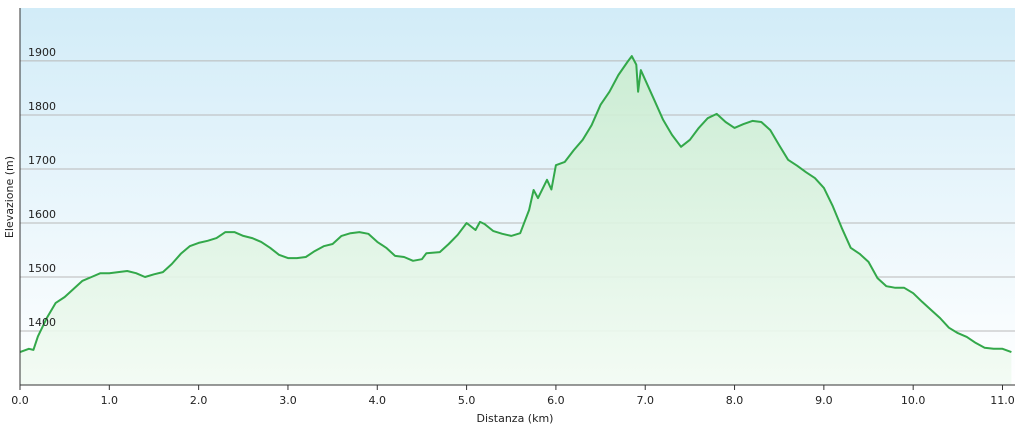  Describe the element at coordinates (42, 322) in the screenshot. I see `y-tick-label: 1400` at that location.